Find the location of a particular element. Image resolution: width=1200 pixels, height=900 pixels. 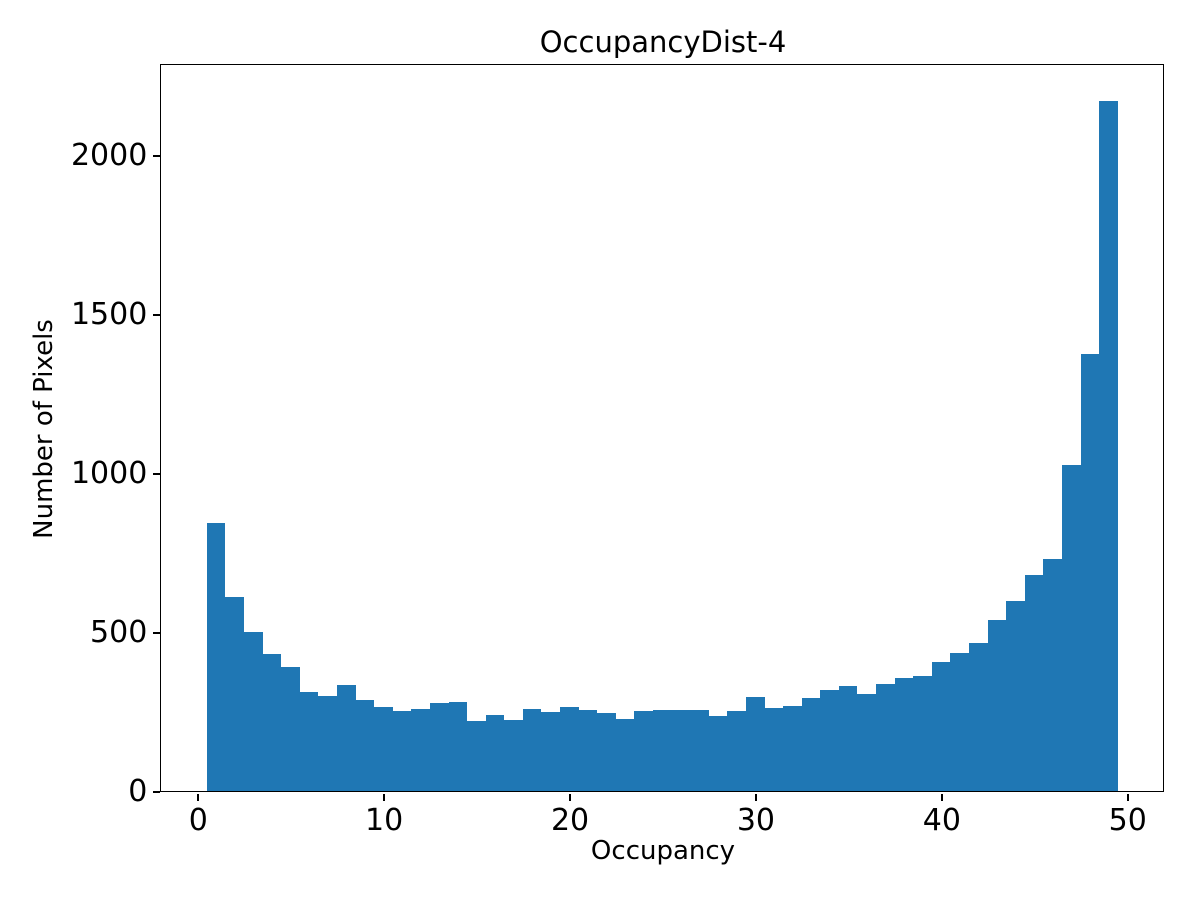

y-tick-label: 1500 is located at coordinates (109, 314).